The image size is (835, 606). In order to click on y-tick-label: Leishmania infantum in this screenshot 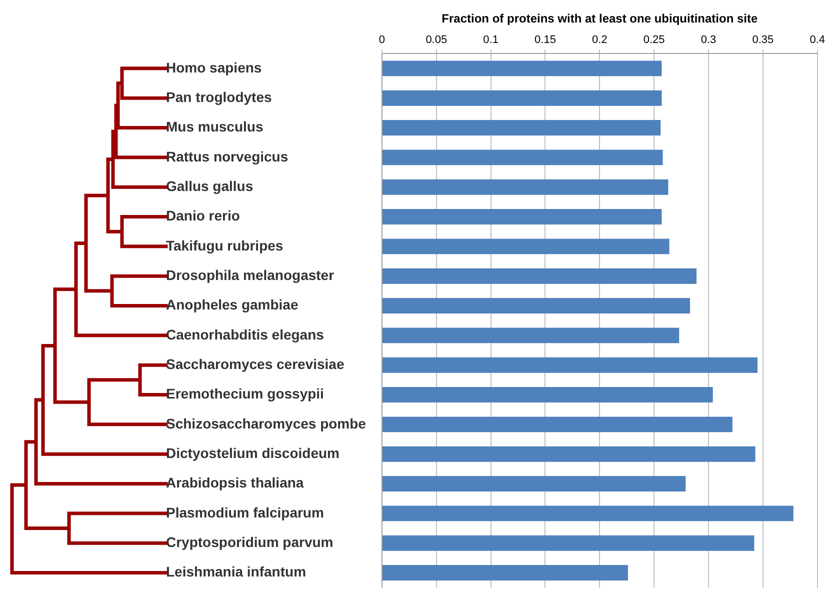, I will do `click(236, 572)`.